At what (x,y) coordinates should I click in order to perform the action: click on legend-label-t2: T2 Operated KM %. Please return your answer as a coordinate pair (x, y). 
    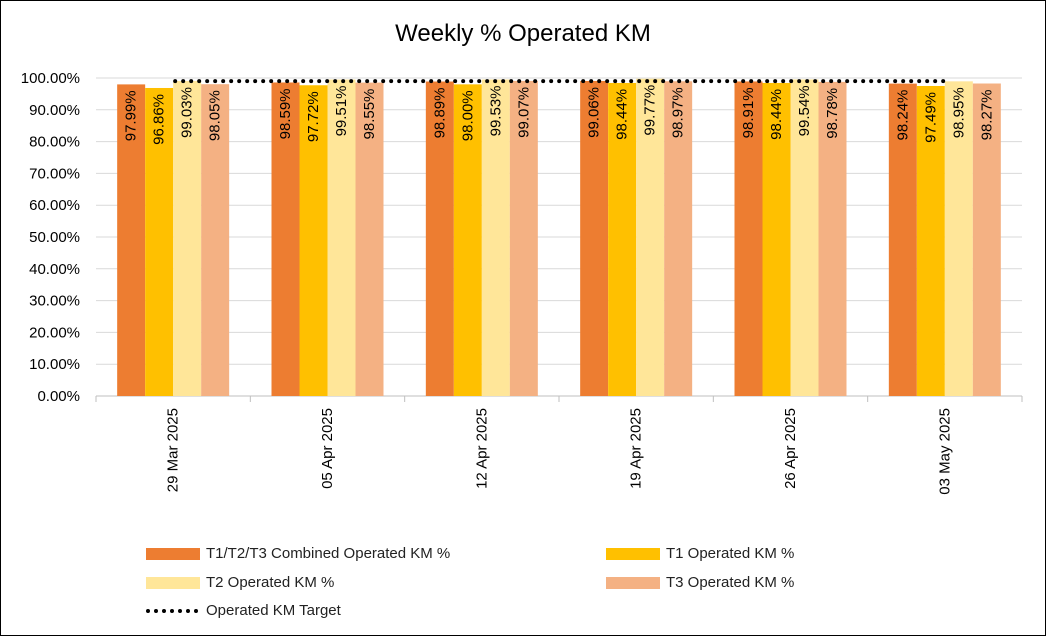
    Looking at the image, I should click on (270, 582).